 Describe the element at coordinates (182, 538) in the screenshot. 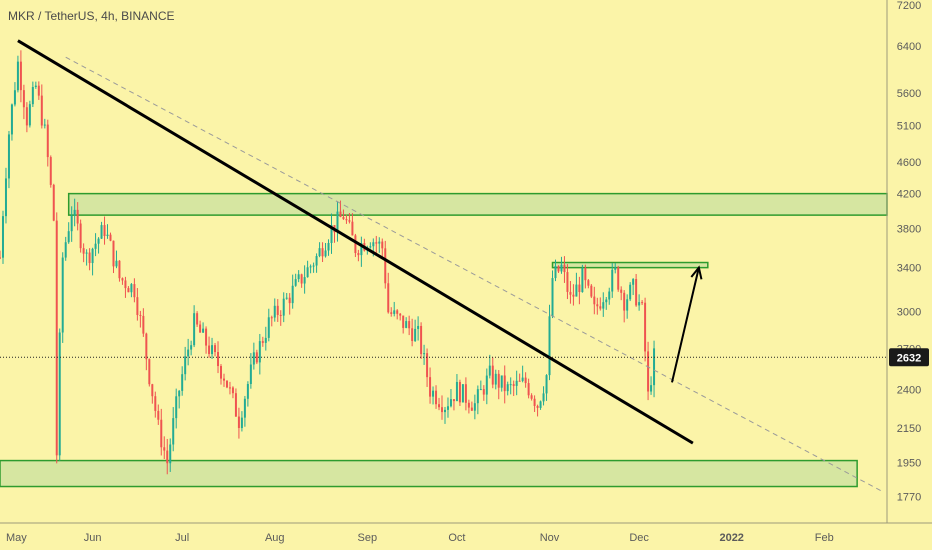

I see `time-tick-label: Jul` at that location.